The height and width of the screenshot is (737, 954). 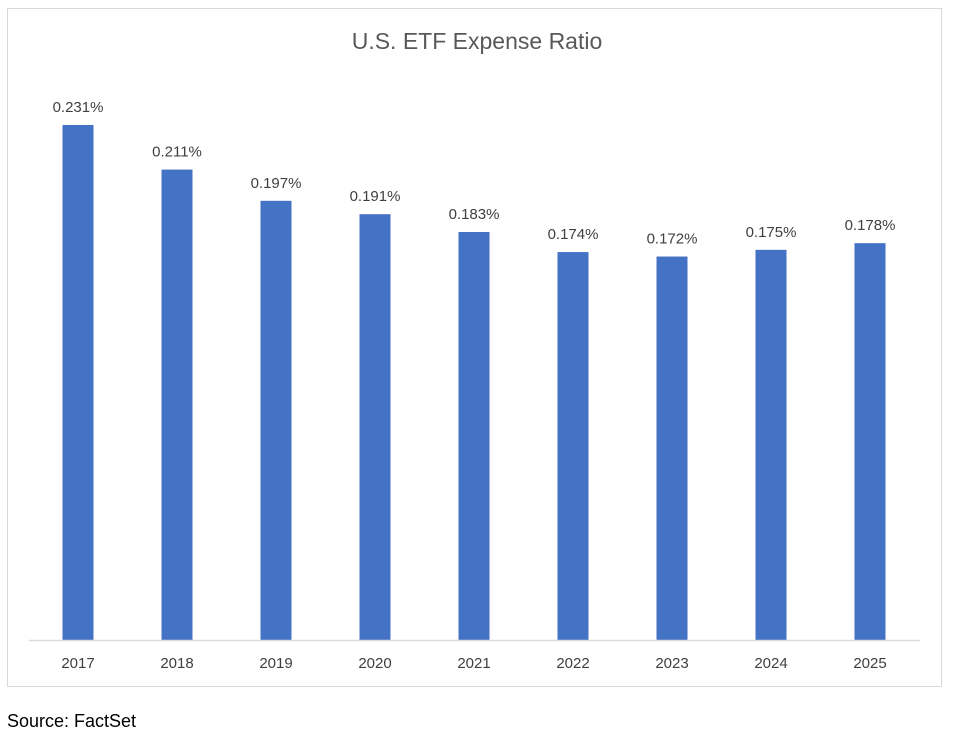 I want to click on data-label-2021: 0.183%, so click(x=474, y=214).